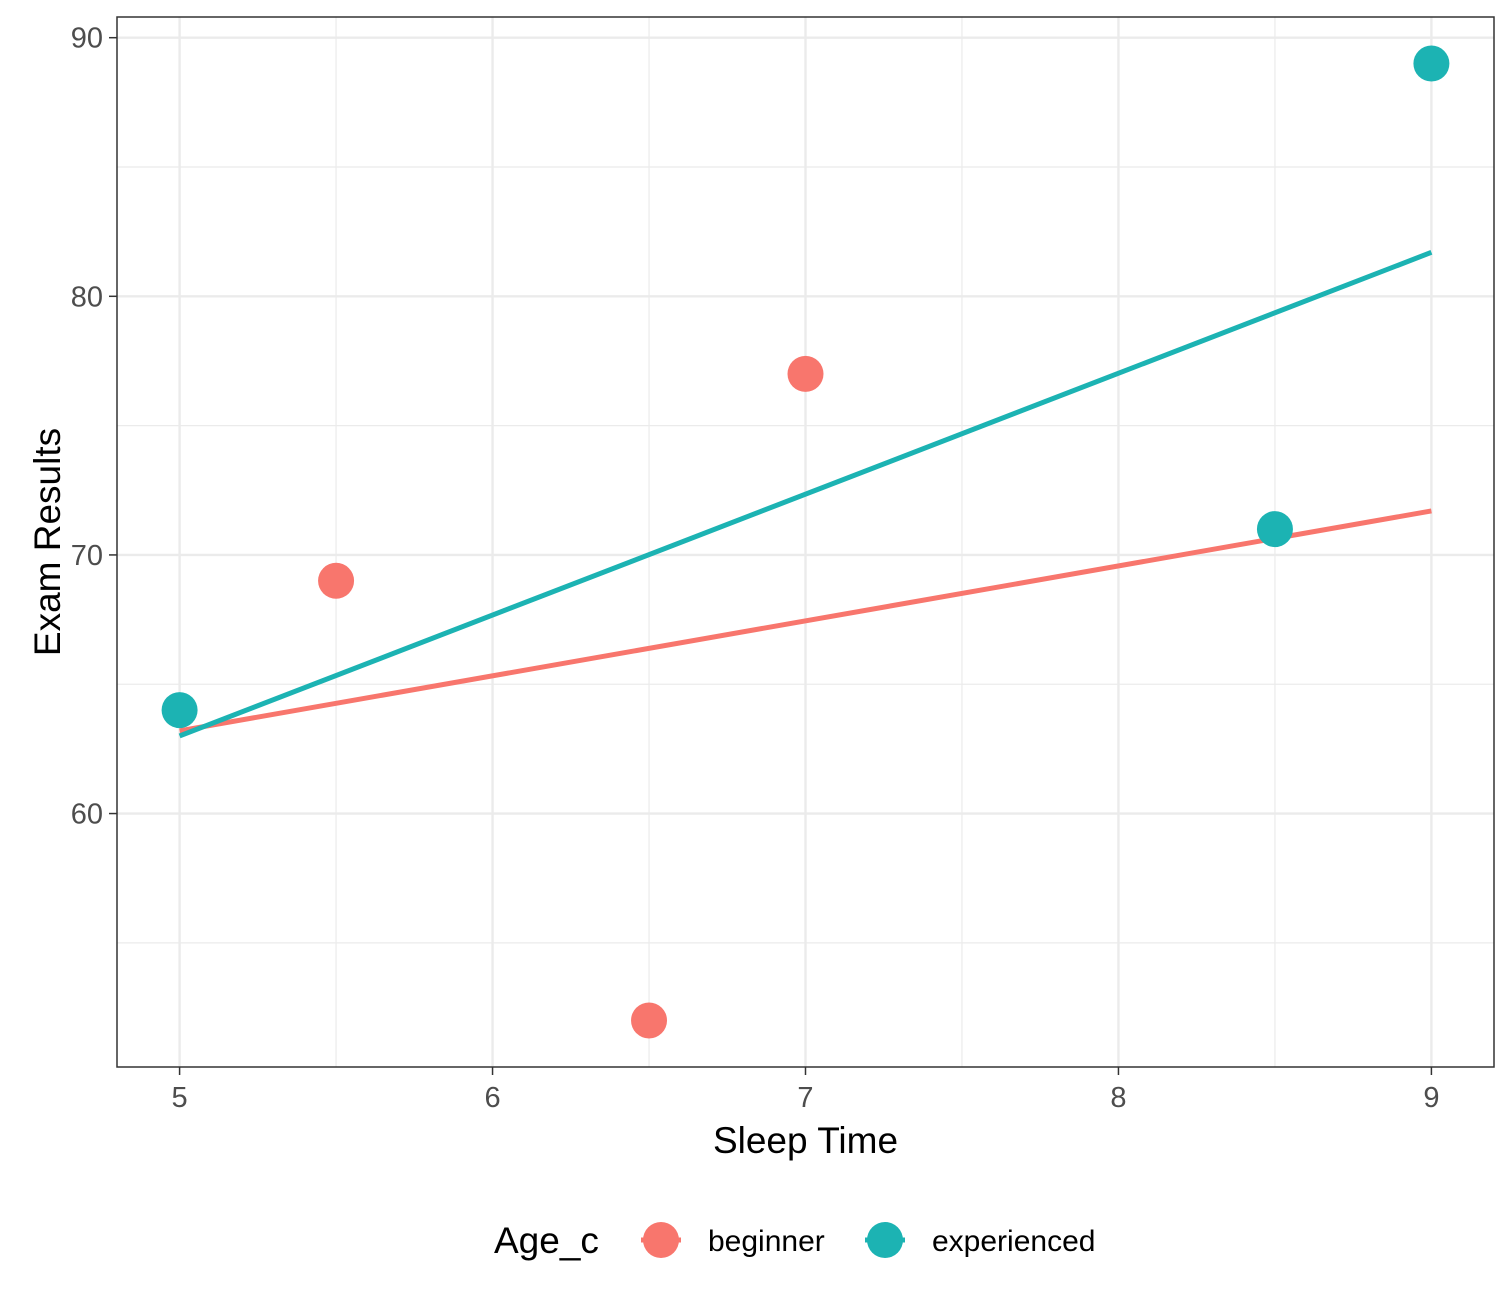  What do you see at coordinates (885, 1240) in the screenshot?
I see `legend-key-point-experienced` at bounding box center [885, 1240].